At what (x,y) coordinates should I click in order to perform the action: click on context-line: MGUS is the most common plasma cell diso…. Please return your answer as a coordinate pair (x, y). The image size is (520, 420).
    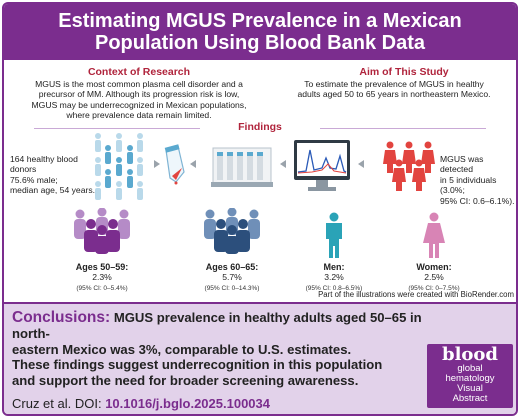
    Looking at the image, I should click on (139, 84).